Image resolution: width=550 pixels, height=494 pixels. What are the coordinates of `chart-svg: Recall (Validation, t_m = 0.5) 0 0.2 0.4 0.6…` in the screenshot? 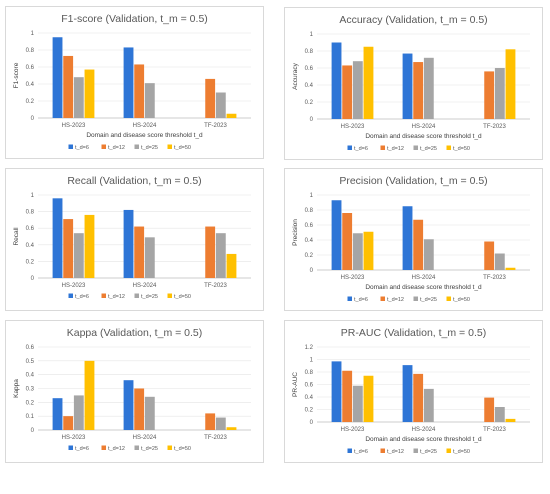 It's located at (132, 237).